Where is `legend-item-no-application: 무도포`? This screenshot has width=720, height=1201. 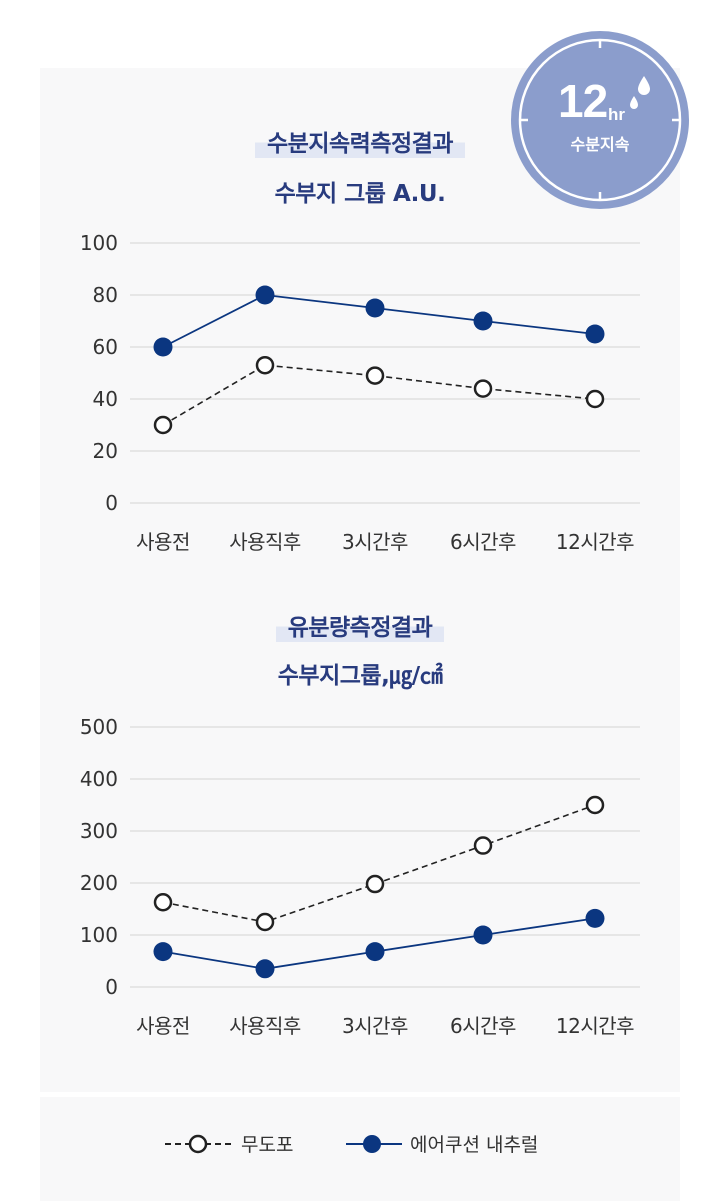
legend-item-no-application: 무도포 is located at coordinates (228, 1143).